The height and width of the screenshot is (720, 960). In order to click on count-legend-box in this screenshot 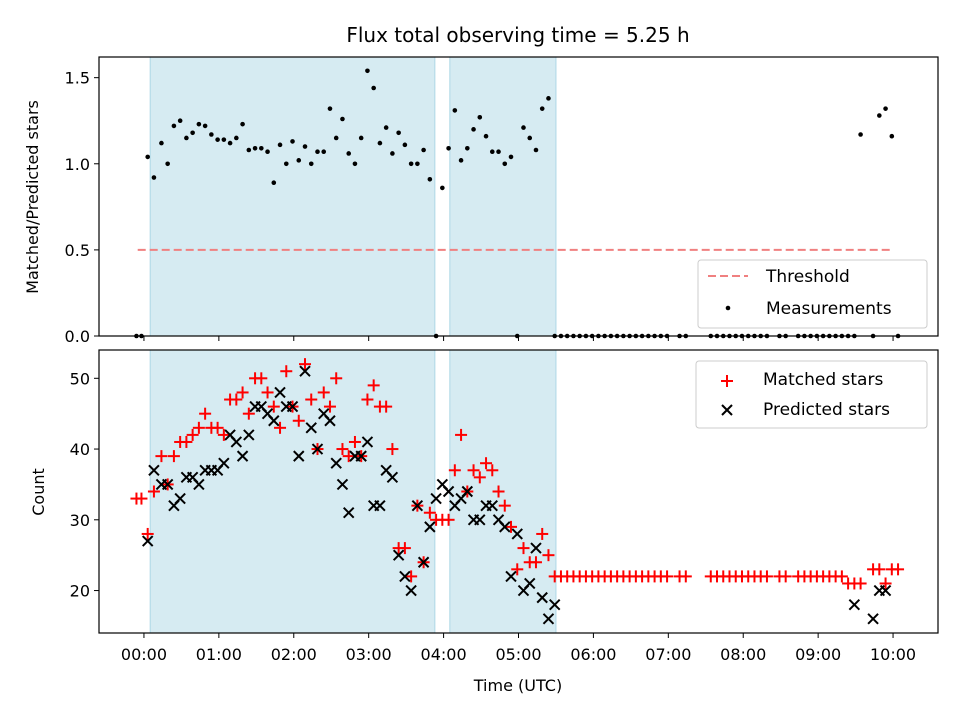, I will do `click(811, 394)`.